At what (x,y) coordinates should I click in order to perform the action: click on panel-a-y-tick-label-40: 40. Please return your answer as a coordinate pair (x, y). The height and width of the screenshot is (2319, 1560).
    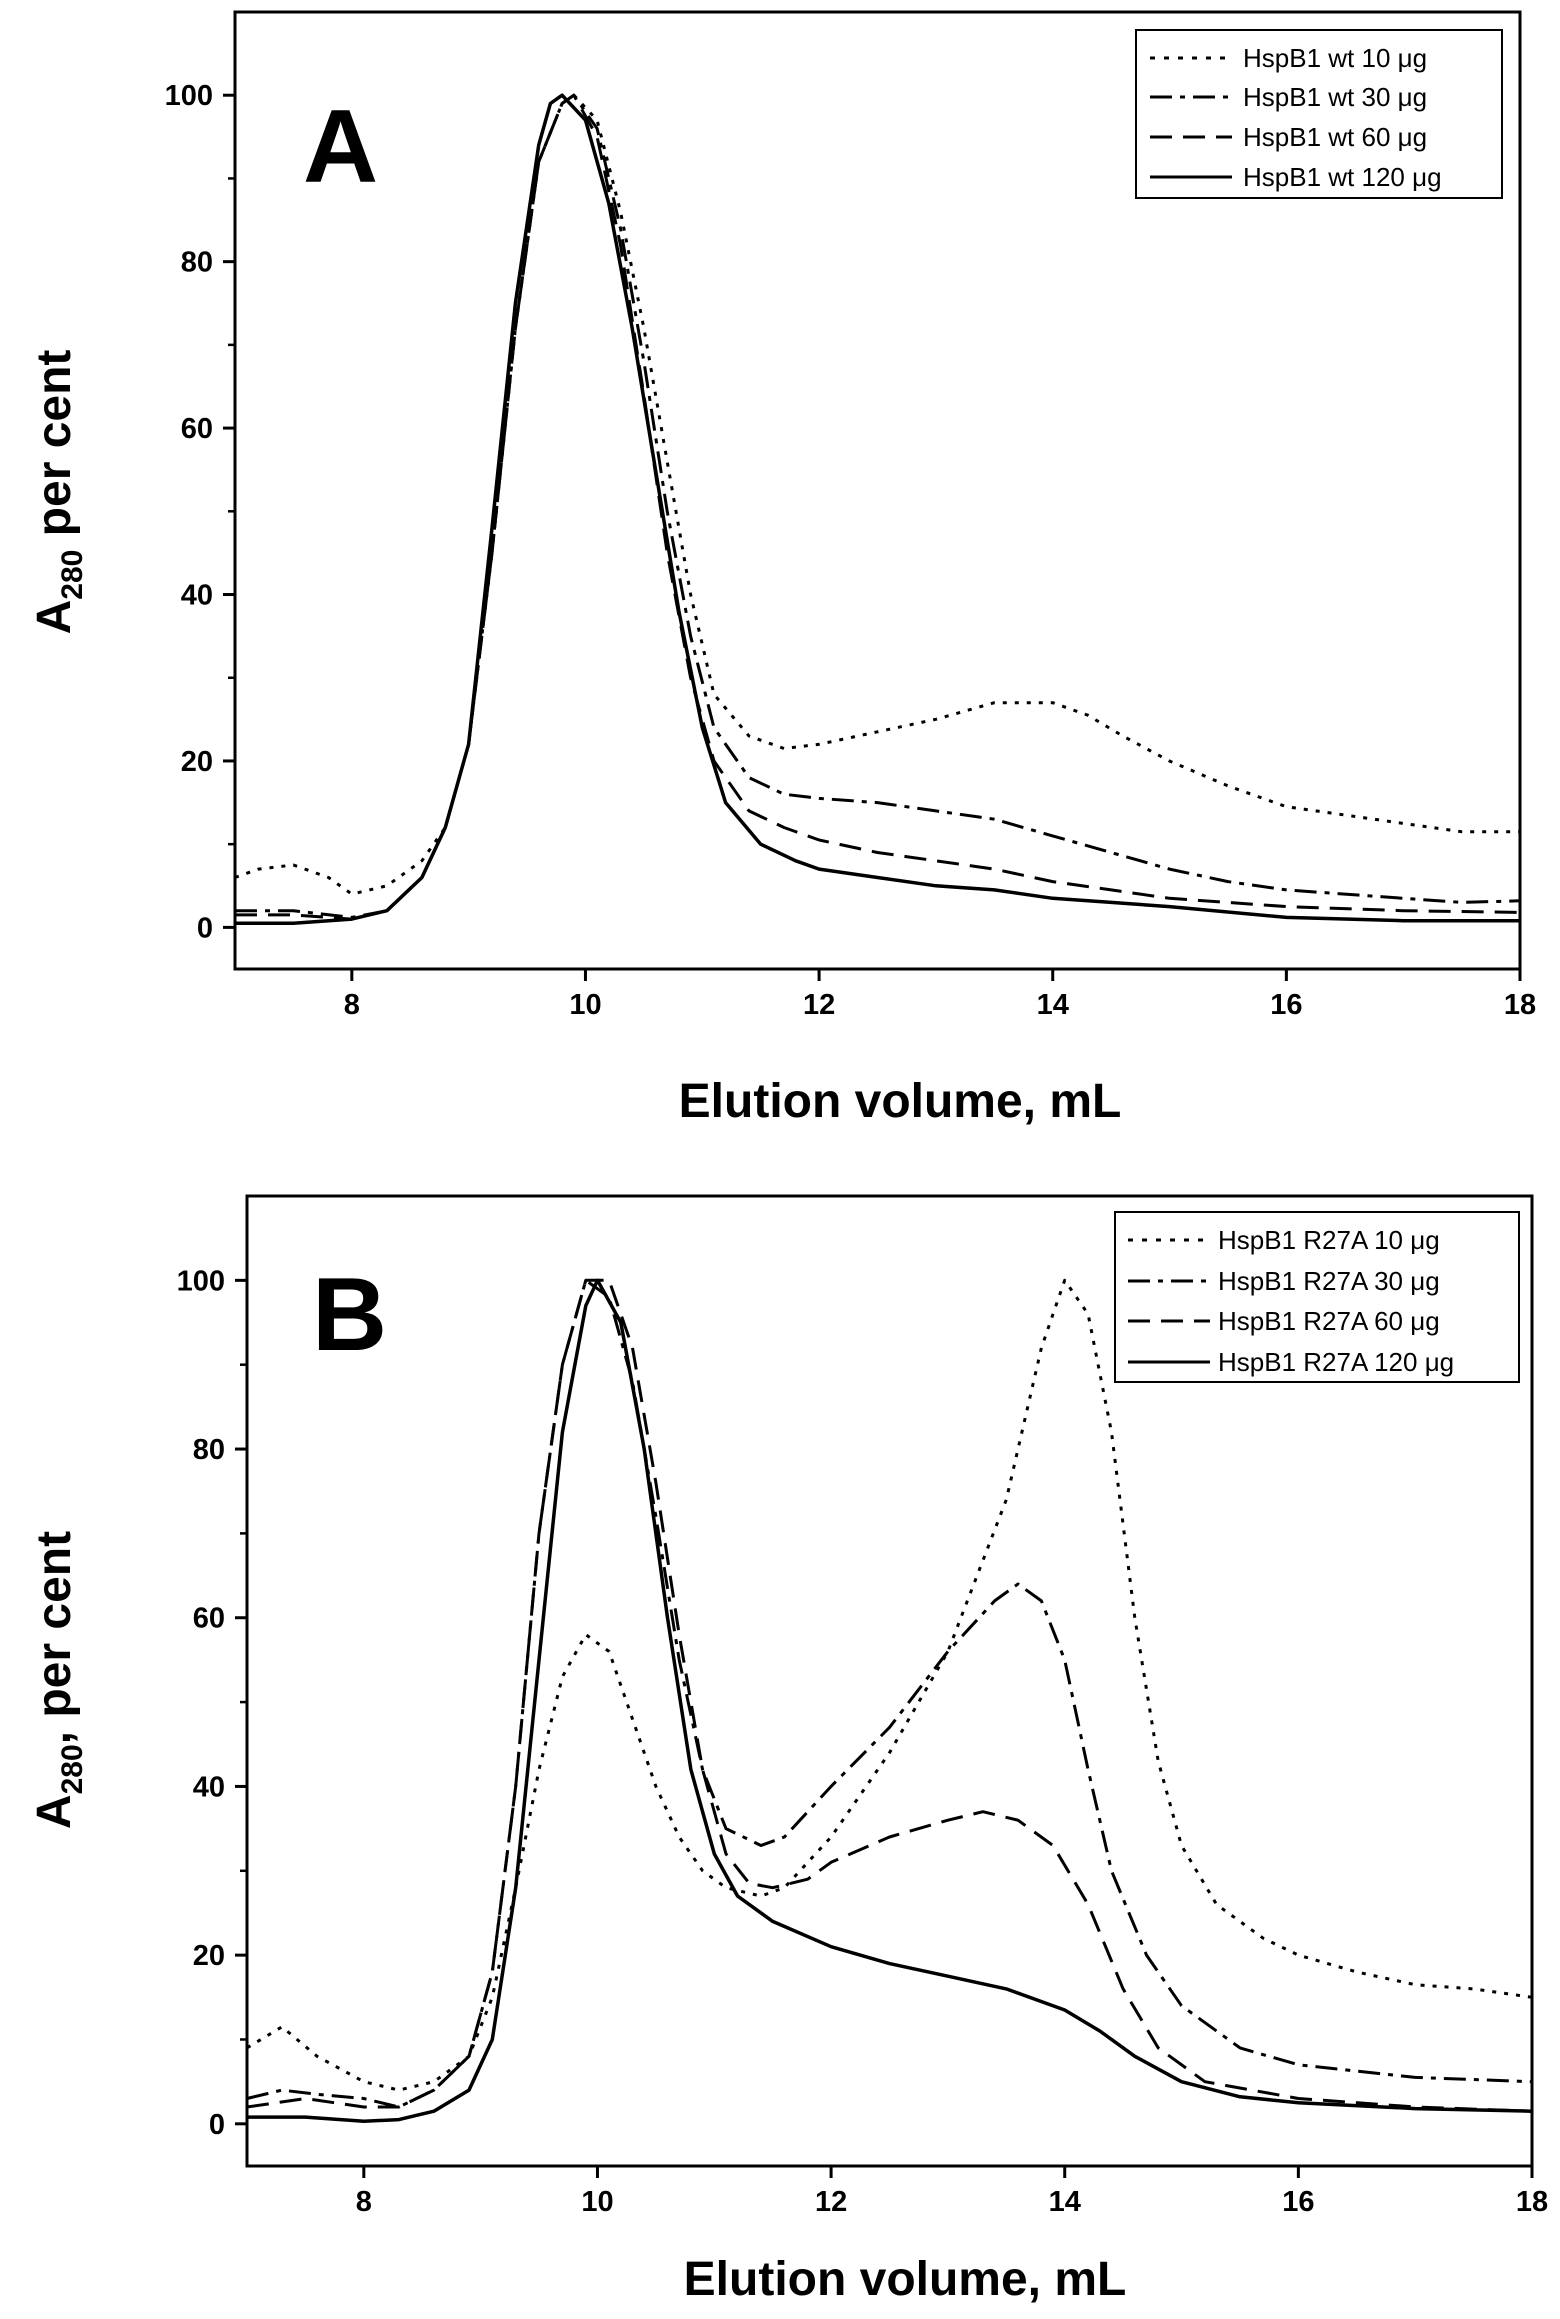
    Looking at the image, I should click on (197, 596).